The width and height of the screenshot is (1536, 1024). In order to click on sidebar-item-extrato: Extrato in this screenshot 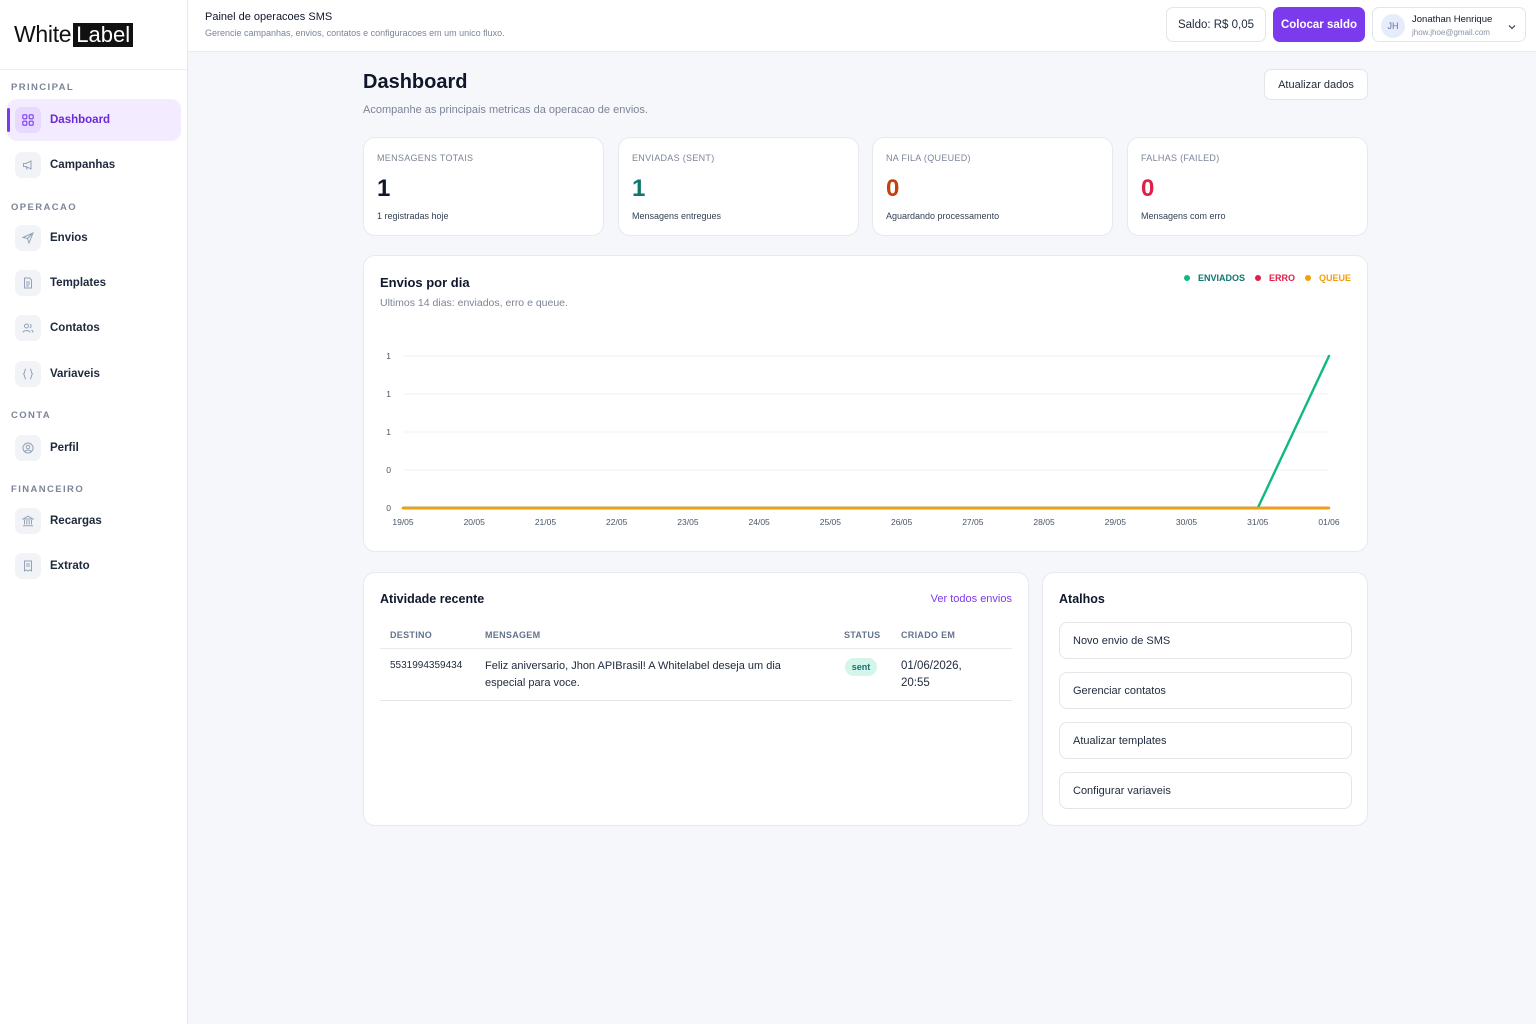, I will do `click(94, 566)`.